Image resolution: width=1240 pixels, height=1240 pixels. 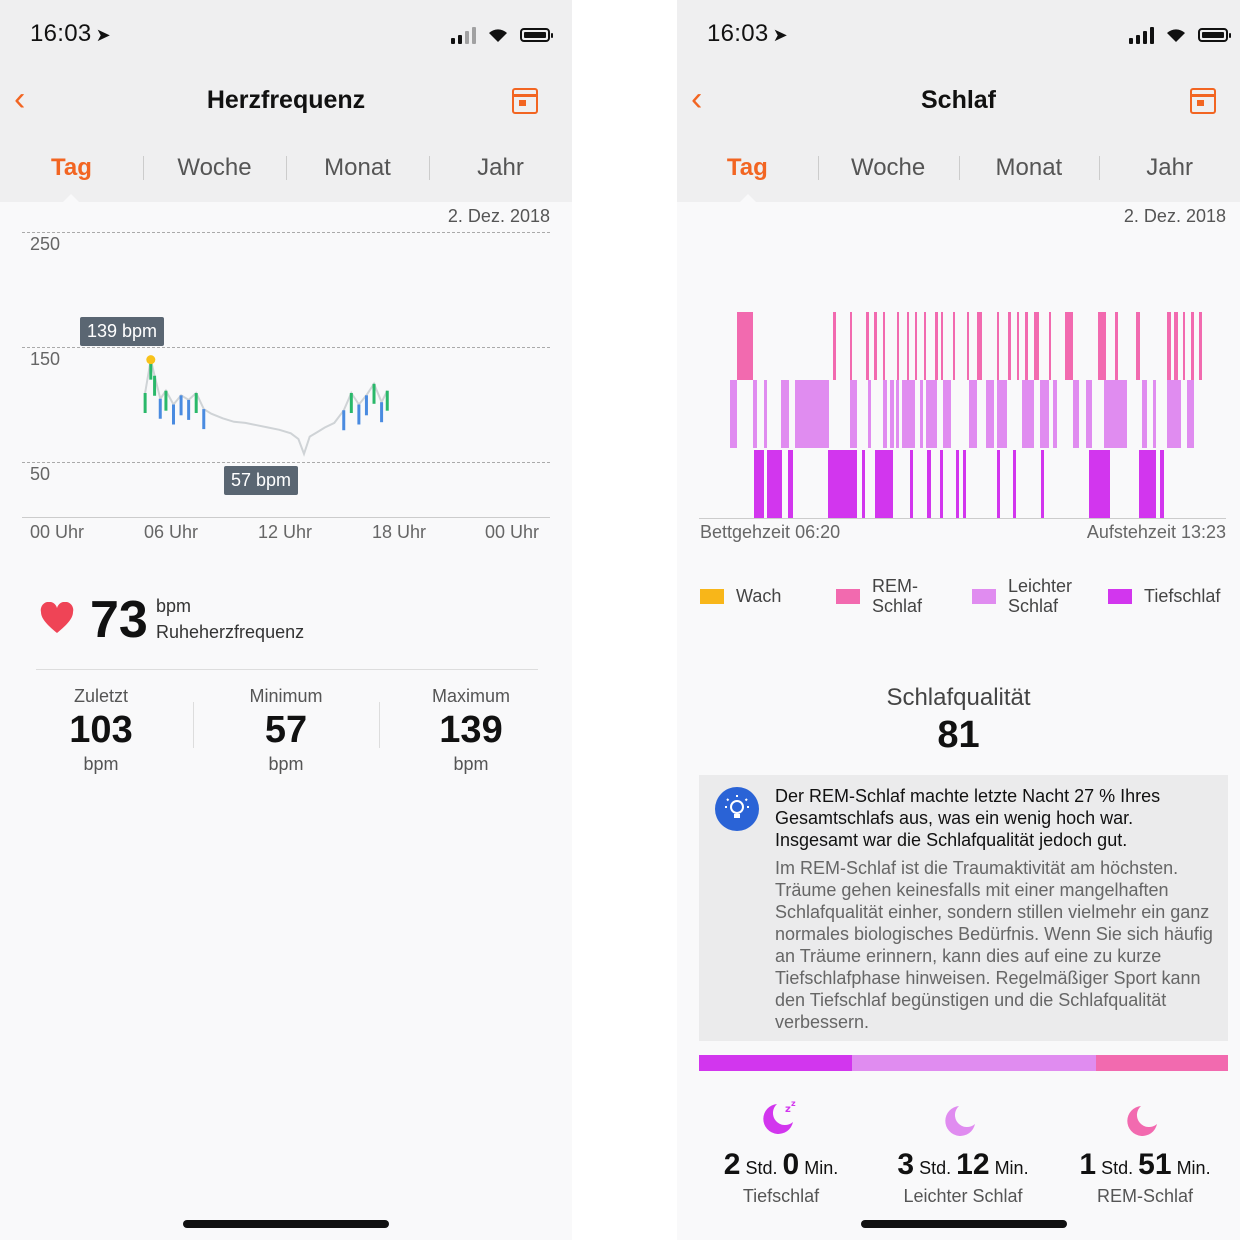 What do you see at coordinates (45, 359) in the screenshot?
I see `y-tick-label: 150` at bounding box center [45, 359].